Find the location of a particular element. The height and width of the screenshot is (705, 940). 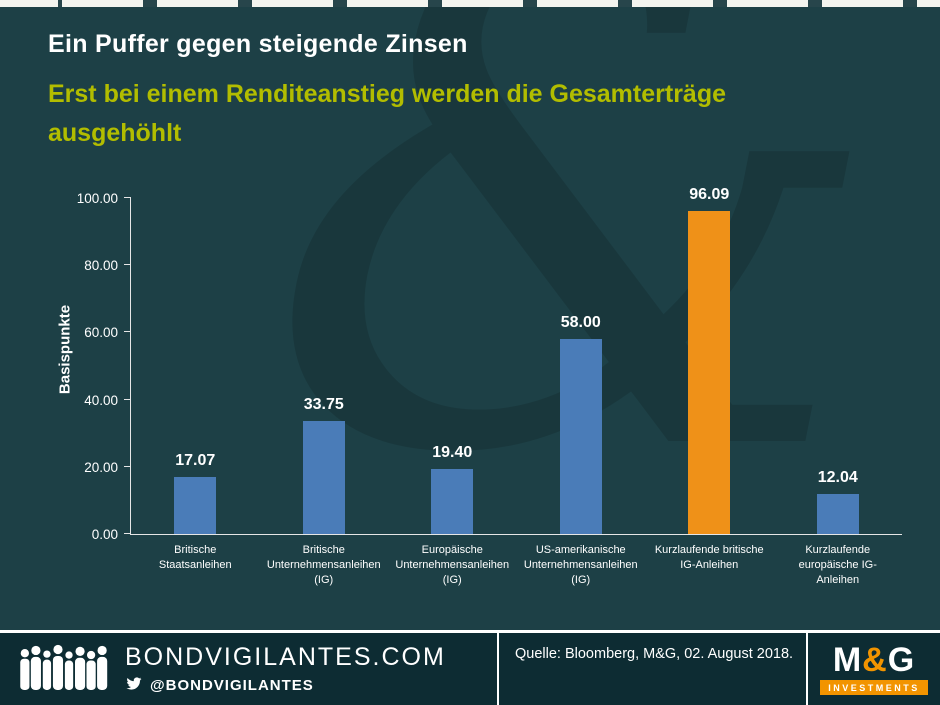

bar-value-label: 96.09 is located at coordinates (709, 195).